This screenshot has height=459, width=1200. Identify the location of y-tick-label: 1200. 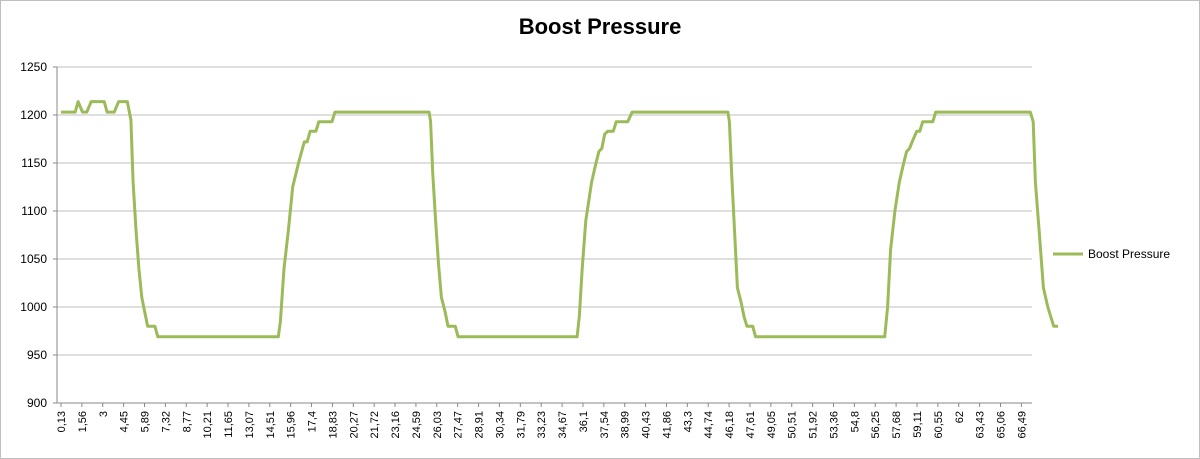
(33, 115).